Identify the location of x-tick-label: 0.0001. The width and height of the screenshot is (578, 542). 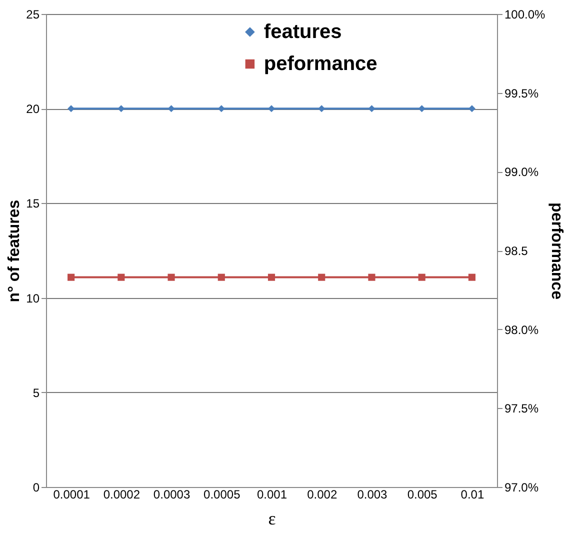
(71, 495).